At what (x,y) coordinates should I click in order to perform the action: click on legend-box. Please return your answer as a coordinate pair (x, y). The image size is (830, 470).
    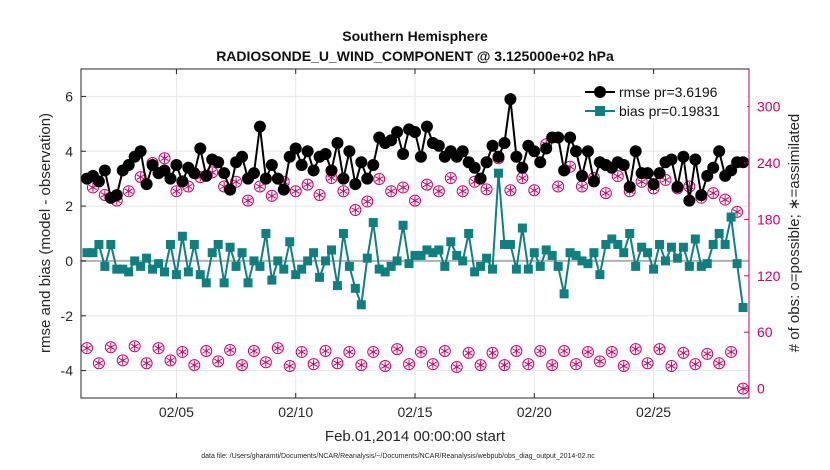
    Looking at the image, I should click on (664, 101).